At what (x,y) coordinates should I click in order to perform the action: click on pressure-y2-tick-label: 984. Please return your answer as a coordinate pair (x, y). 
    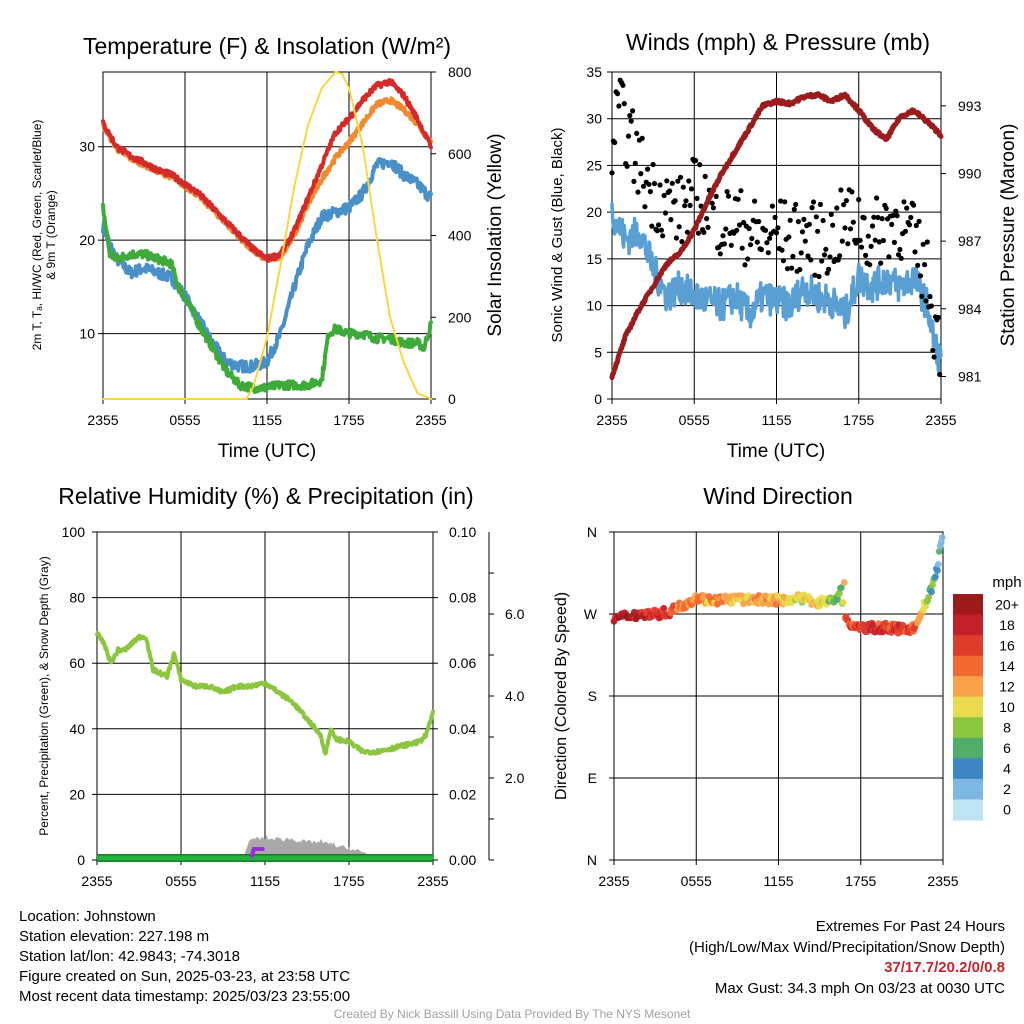
    Looking at the image, I should click on (970, 309).